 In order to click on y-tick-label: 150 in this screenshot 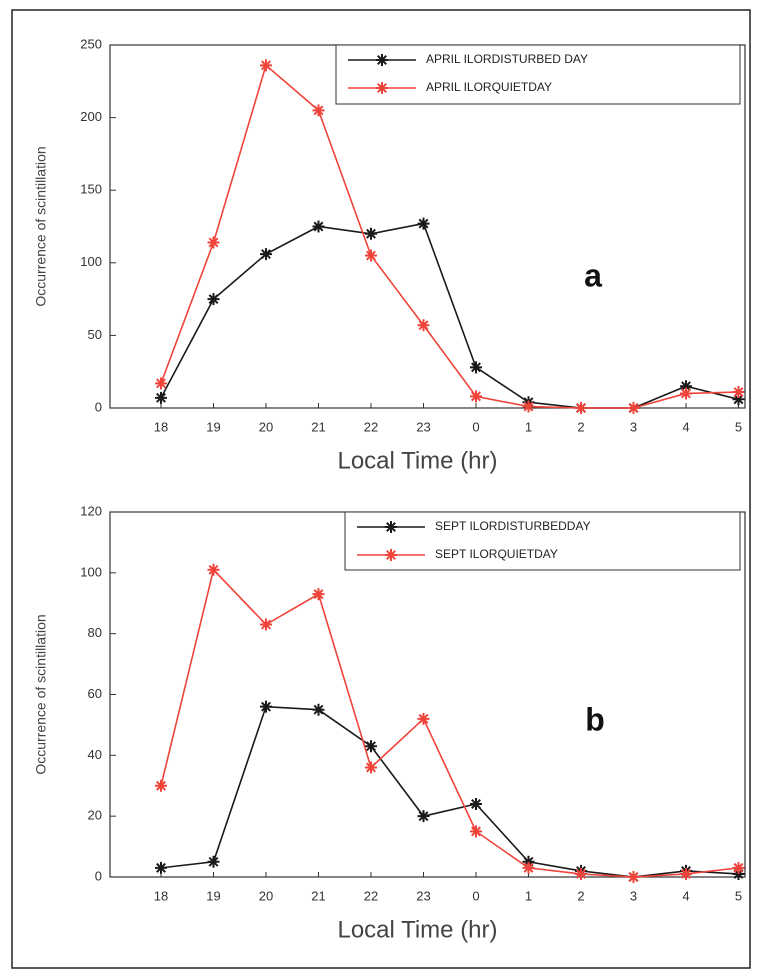, I will do `click(91, 189)`.